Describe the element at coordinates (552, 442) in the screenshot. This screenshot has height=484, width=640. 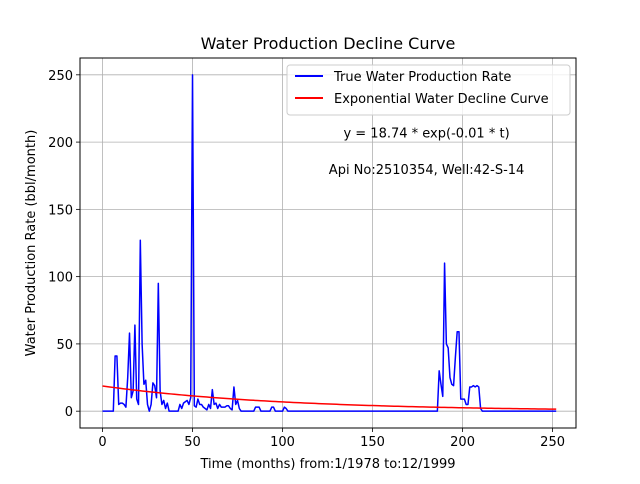
I see `x-tick-label: 250` at that location.